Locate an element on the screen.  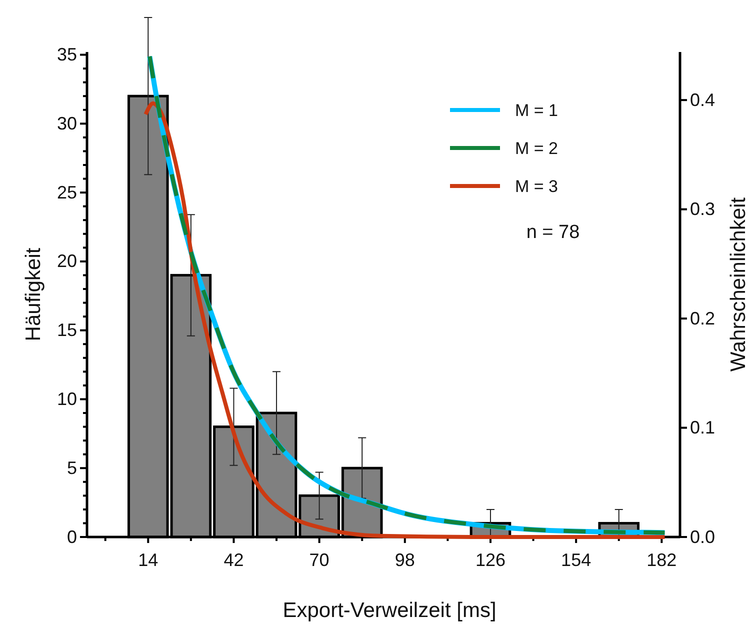
x-tick-label: 70 is located at coordinates (319, 560).